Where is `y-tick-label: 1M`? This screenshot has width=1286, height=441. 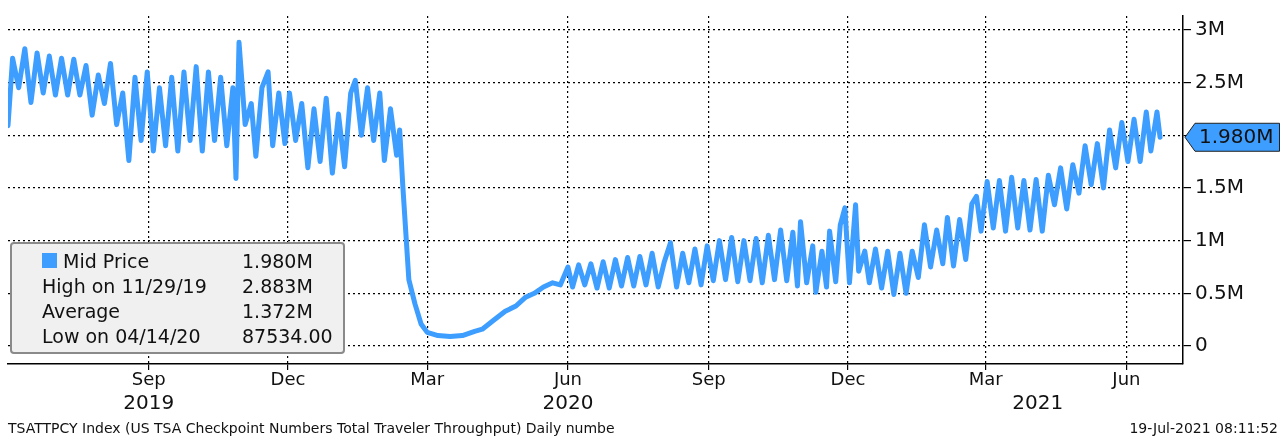 y-tick-label: 1M is located at coordinates (1210, 238).